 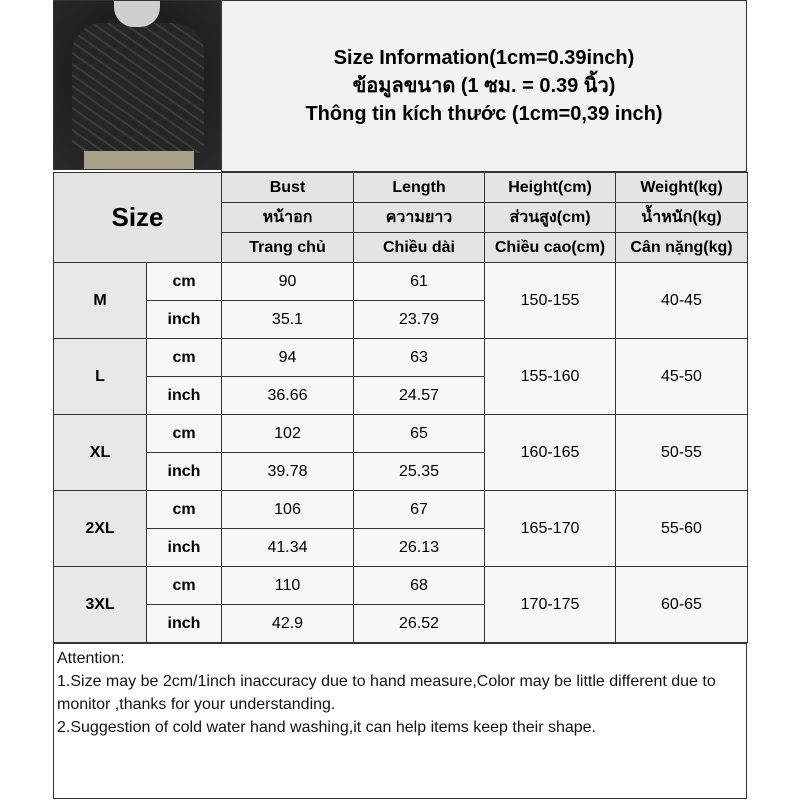 I want to click on length-cm: 61, so click(x=419, y=281).